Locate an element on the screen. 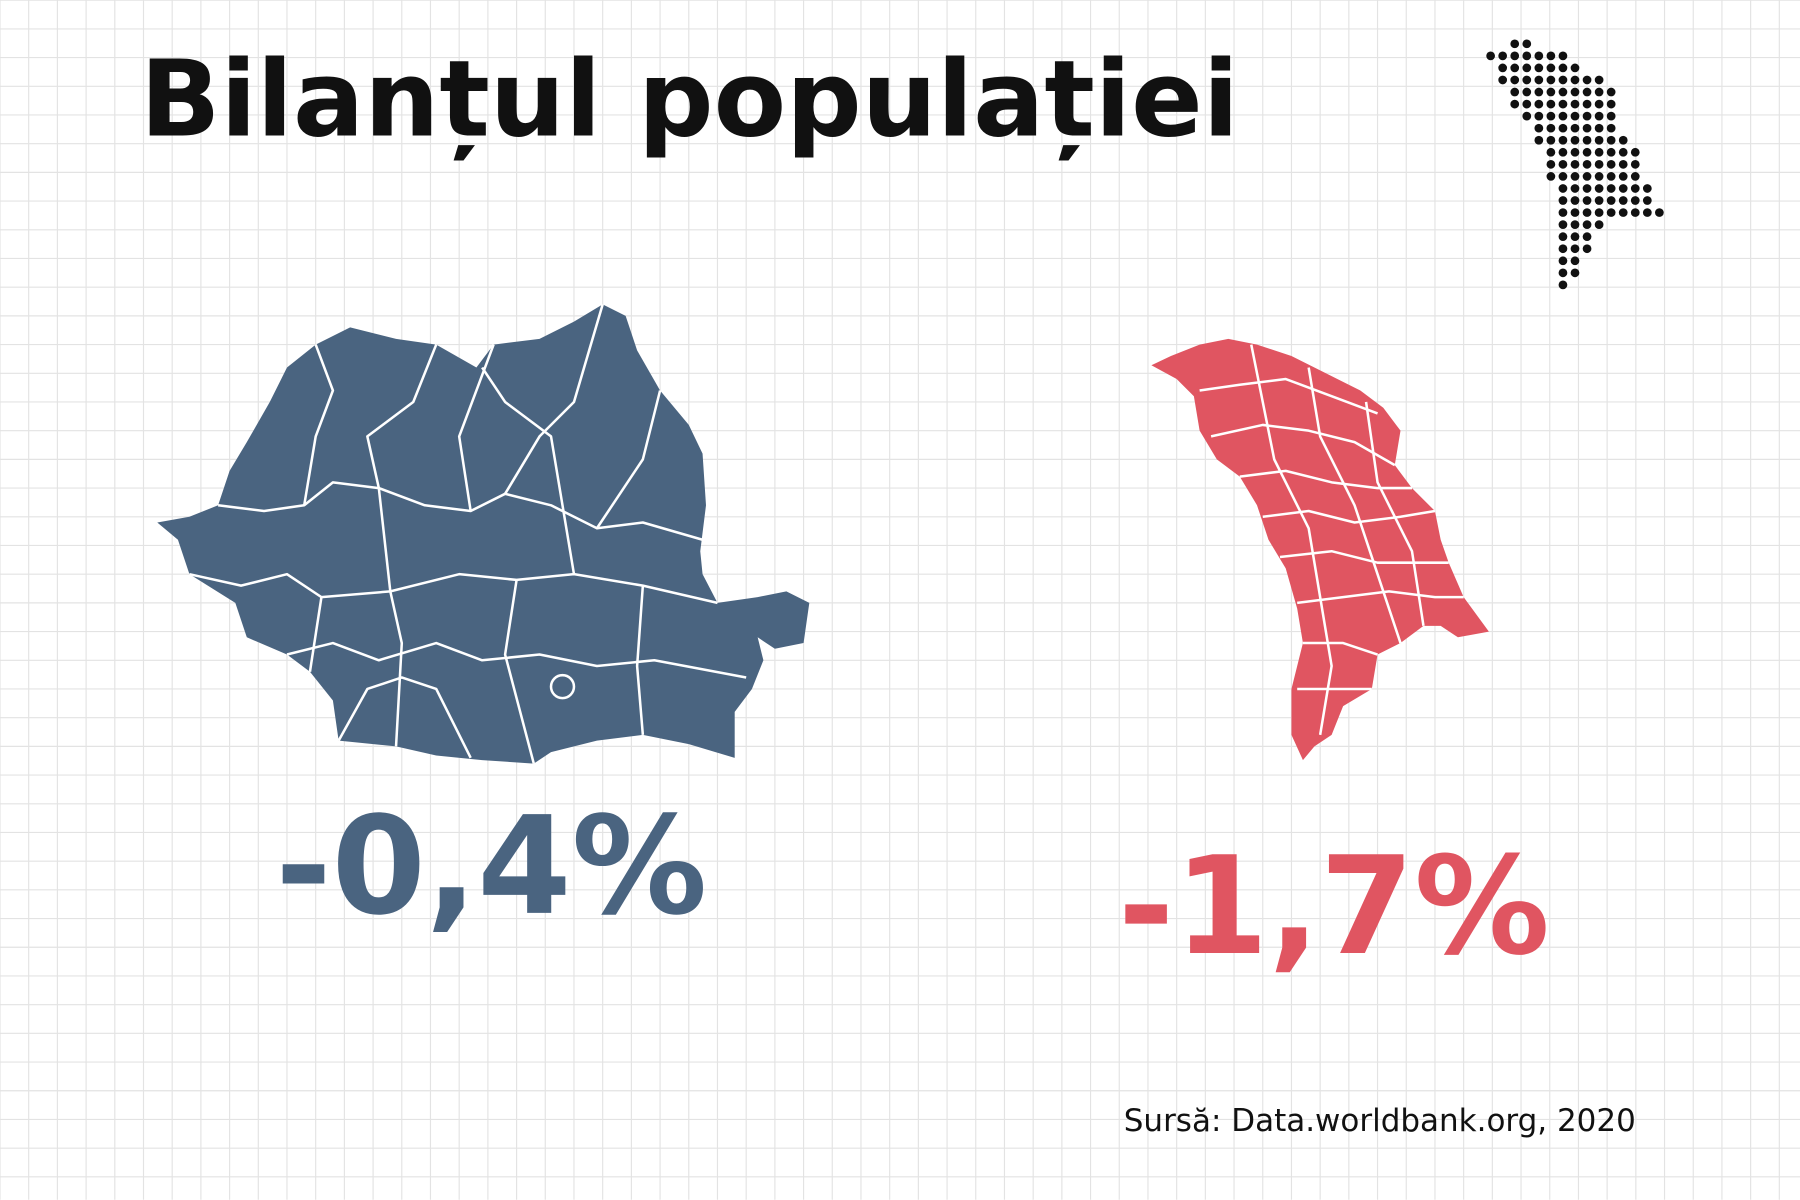  moldova-change: -1,7% is located at coordinates (1334, 906).